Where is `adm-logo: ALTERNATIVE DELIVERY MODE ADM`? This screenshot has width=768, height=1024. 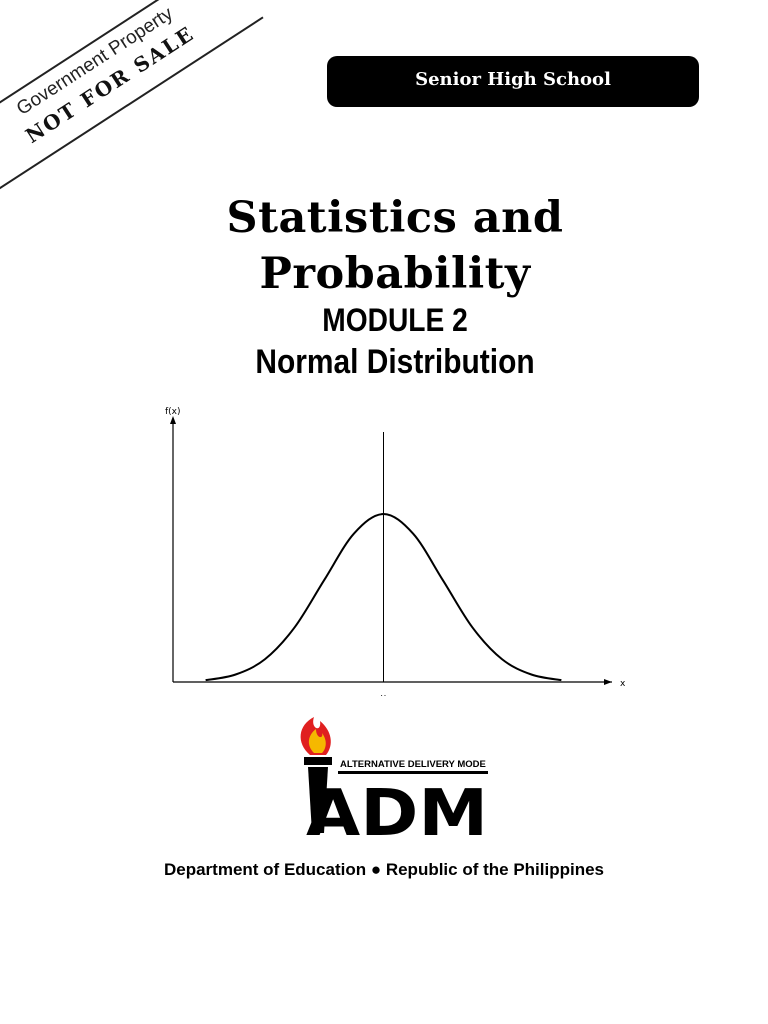
adm-logo: ALTERNATIVE DELIVERY MODE ADM is located at coordinates (394, 781).